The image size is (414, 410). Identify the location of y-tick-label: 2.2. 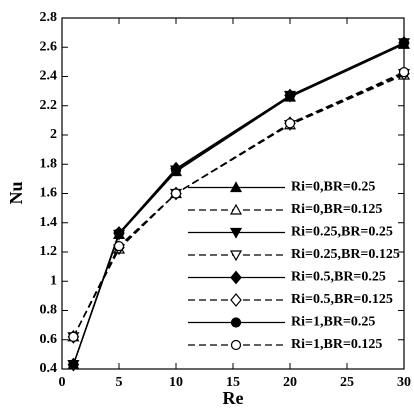
(49, 105).